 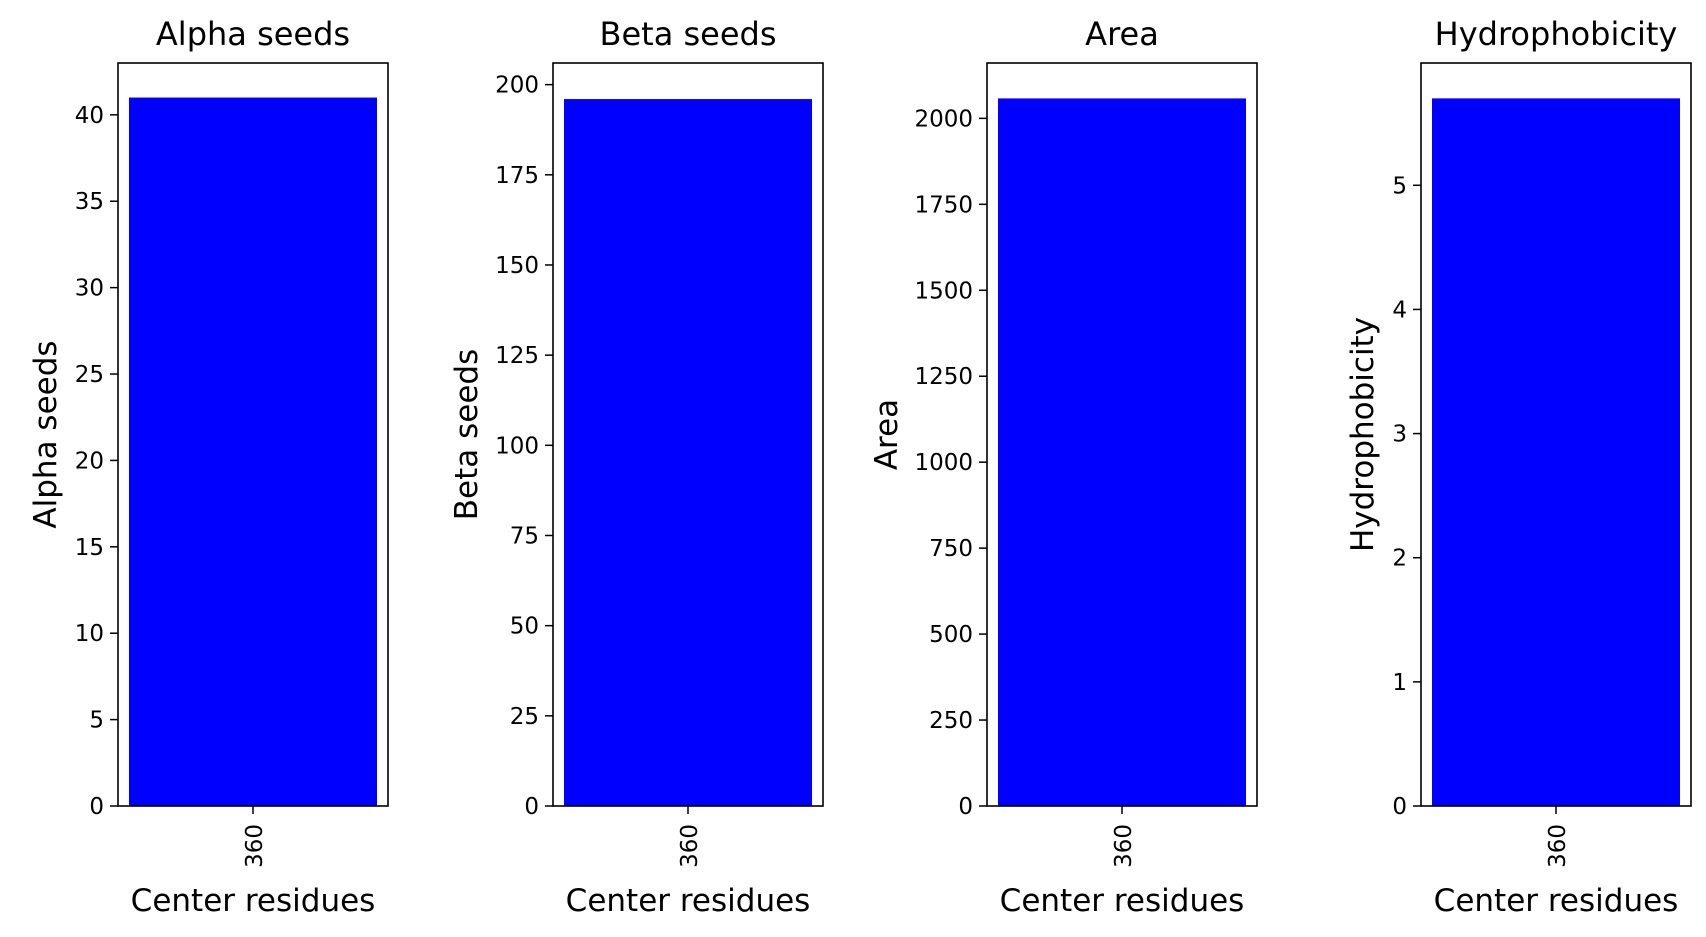 What do you see at coordinates (517, 266) in the screenshot?
I see `y-tick-label: 150` at bounding box center [517, 266].